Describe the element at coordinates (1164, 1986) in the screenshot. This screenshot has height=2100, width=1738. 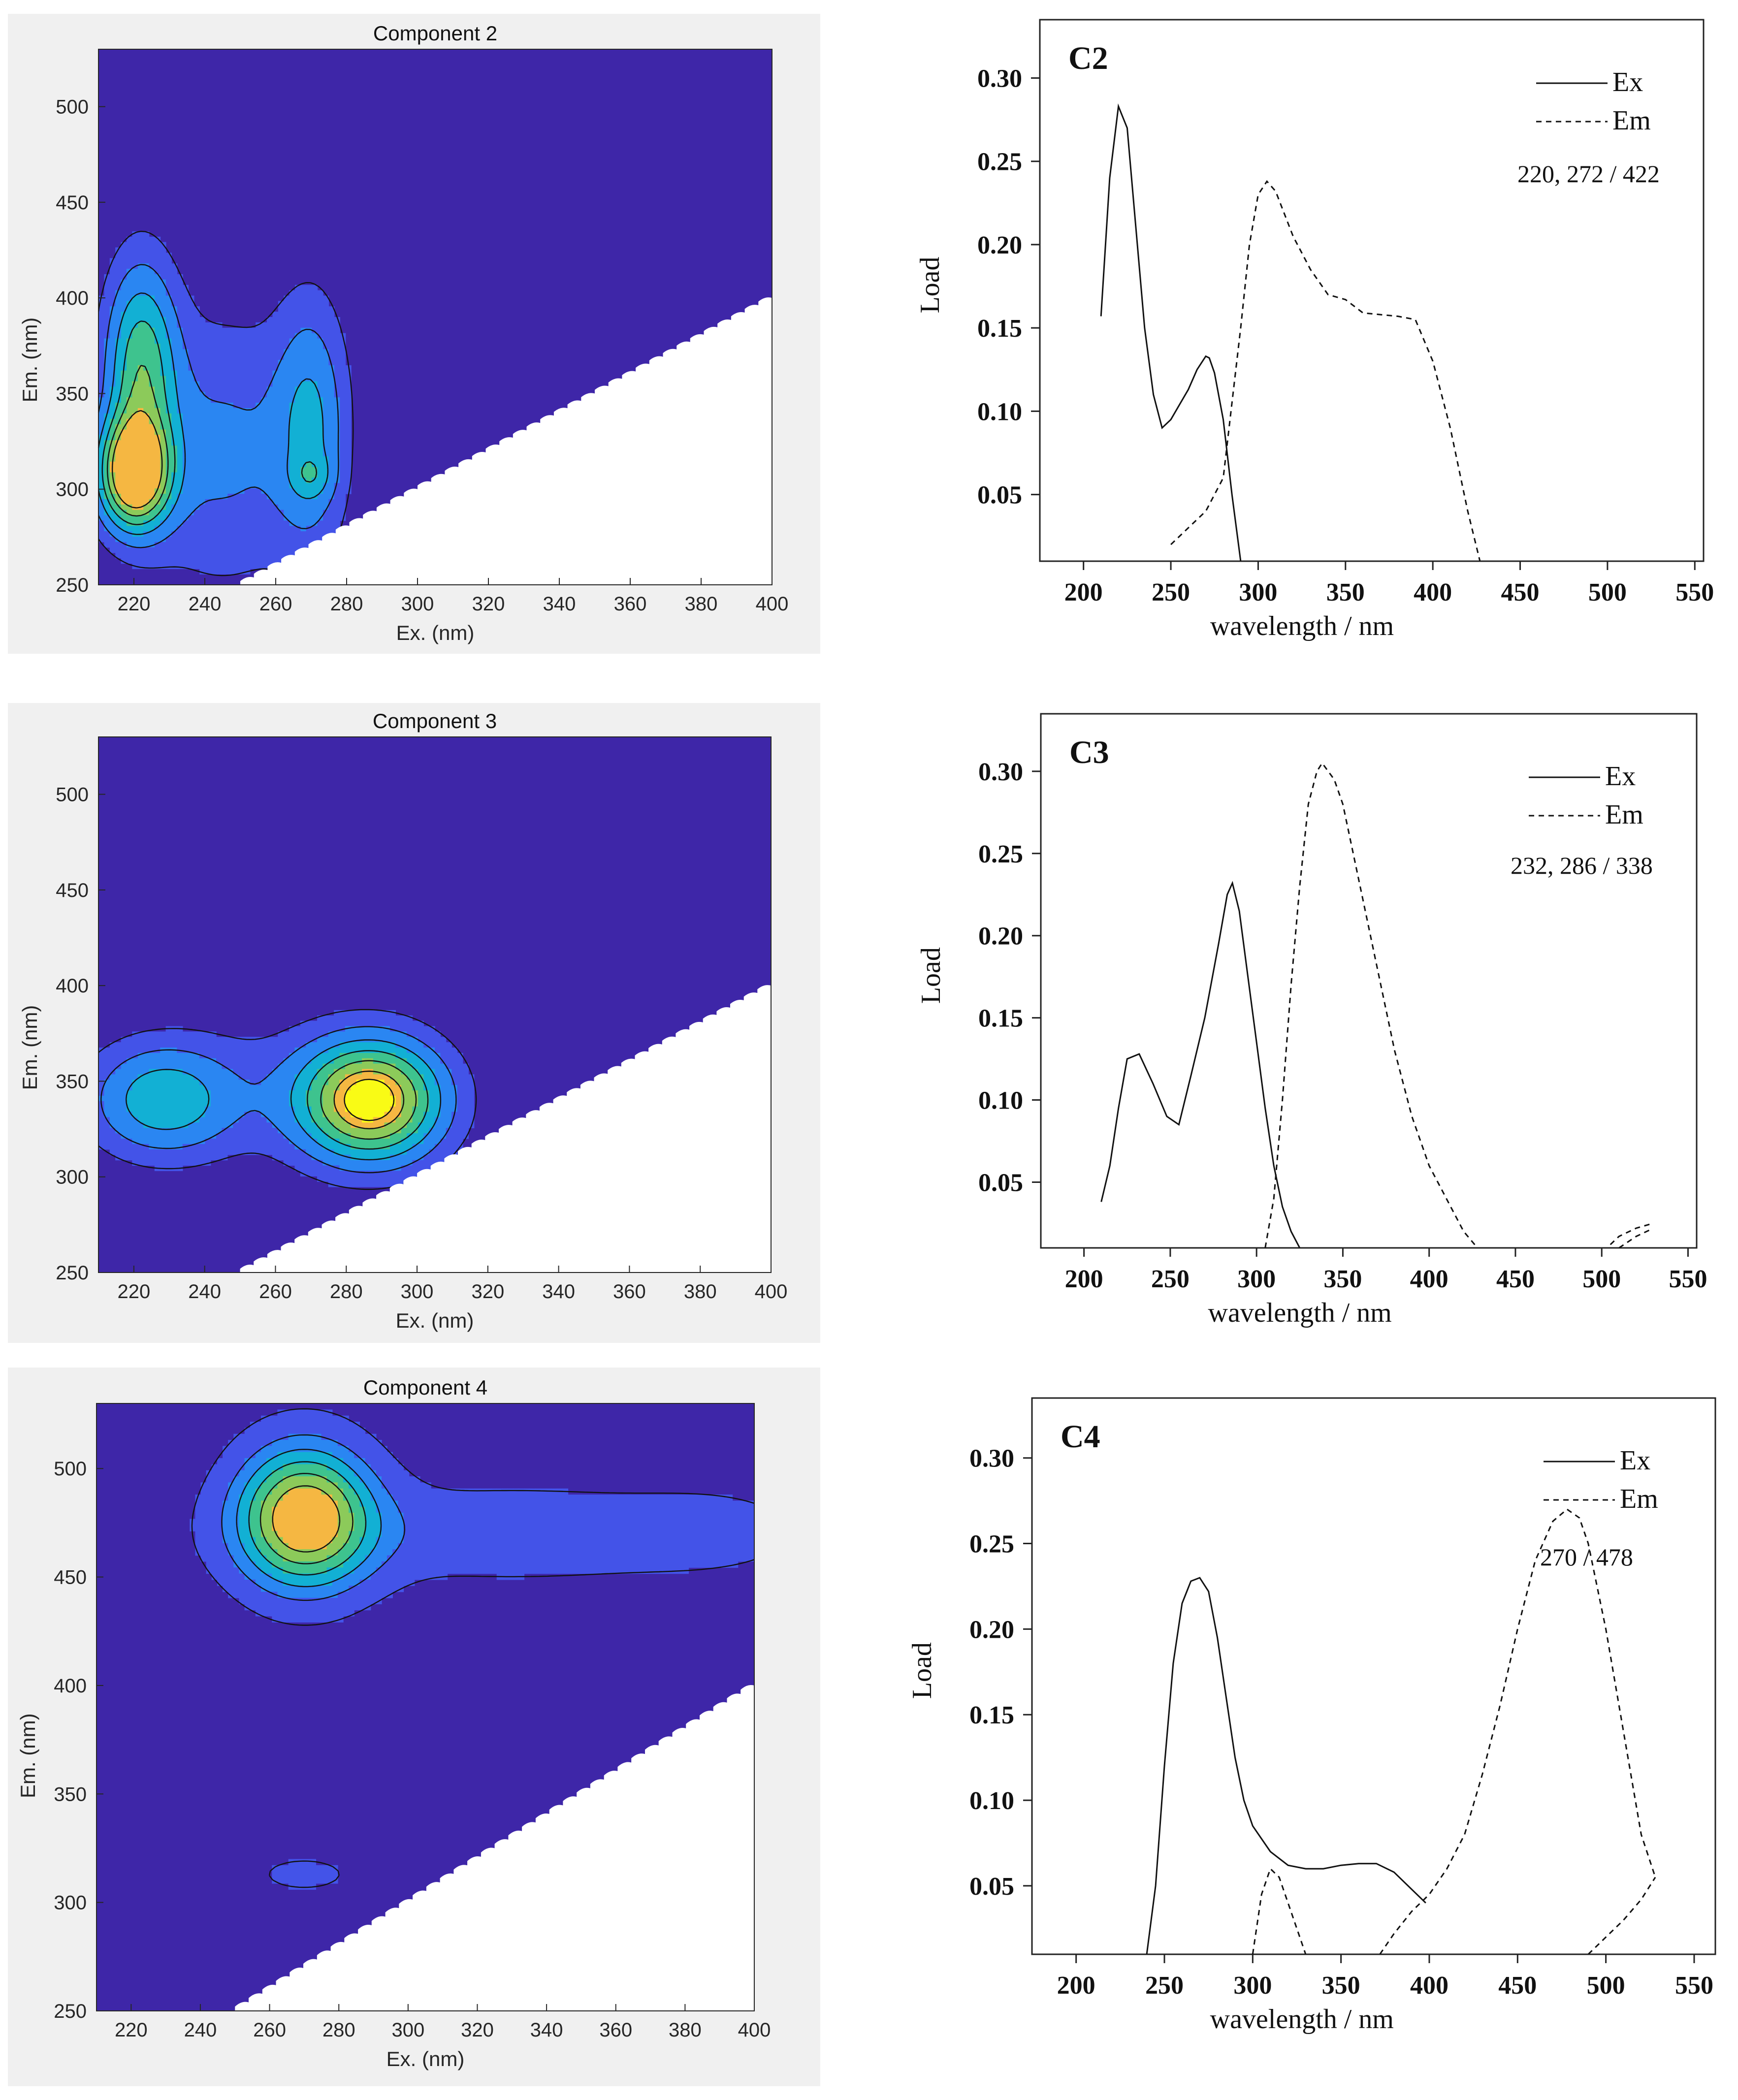
I see `x-tick-label: 250` at that location.